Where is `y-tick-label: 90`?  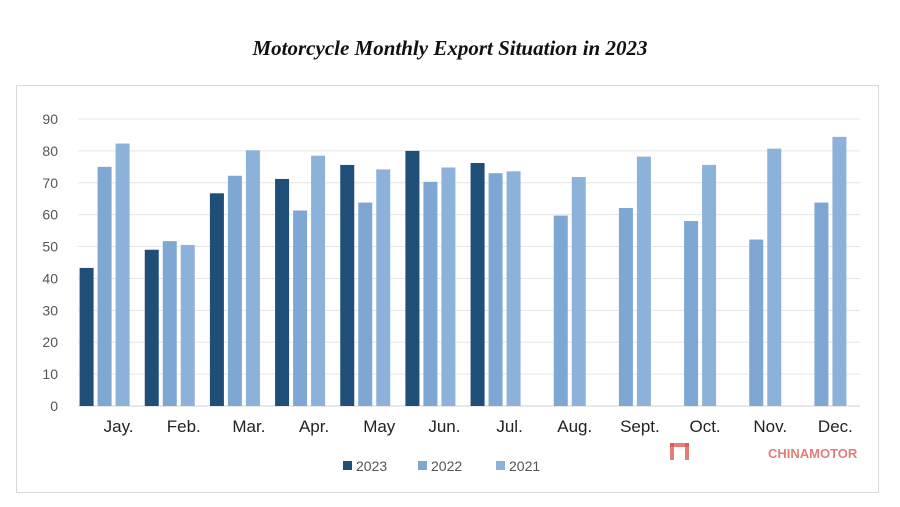
y-tick-label: 90 is located at coordinates (50, 119).